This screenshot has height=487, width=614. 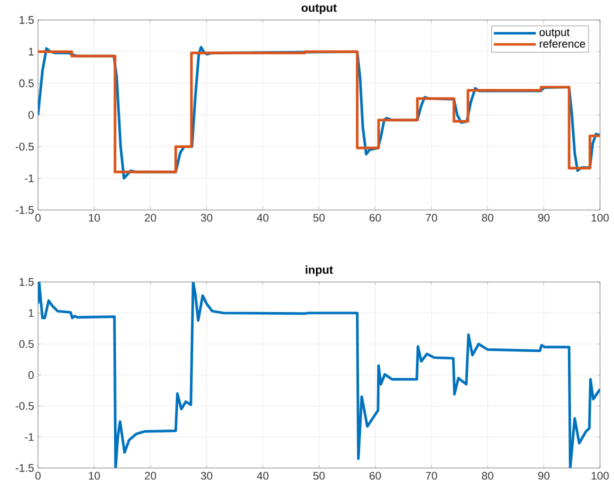 What do you see at coordinates (319, 270) in the screenshot?
I see `chart-title: input` at bounding box center [319, 270].